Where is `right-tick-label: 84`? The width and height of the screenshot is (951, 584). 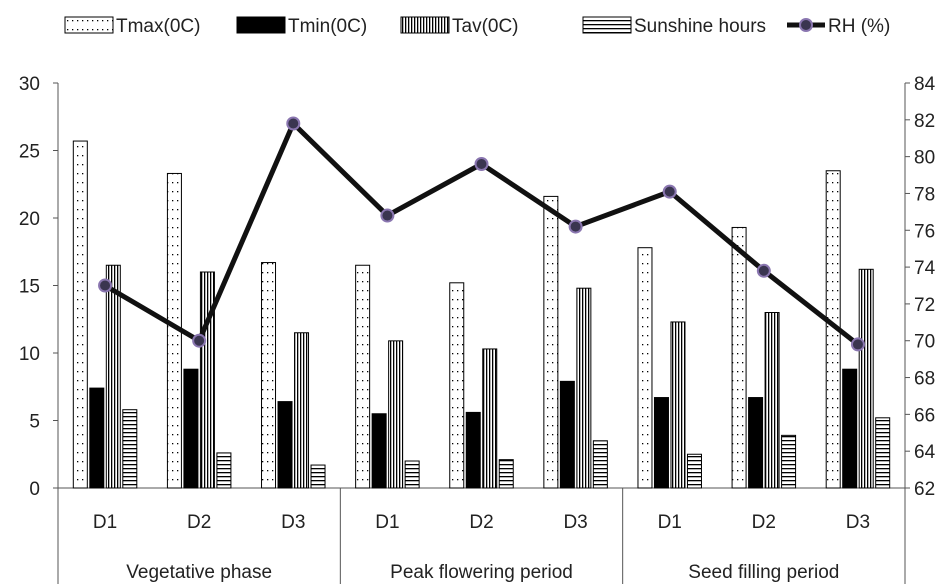
right-tick-label: 84 is located at coordinates (925, 84).